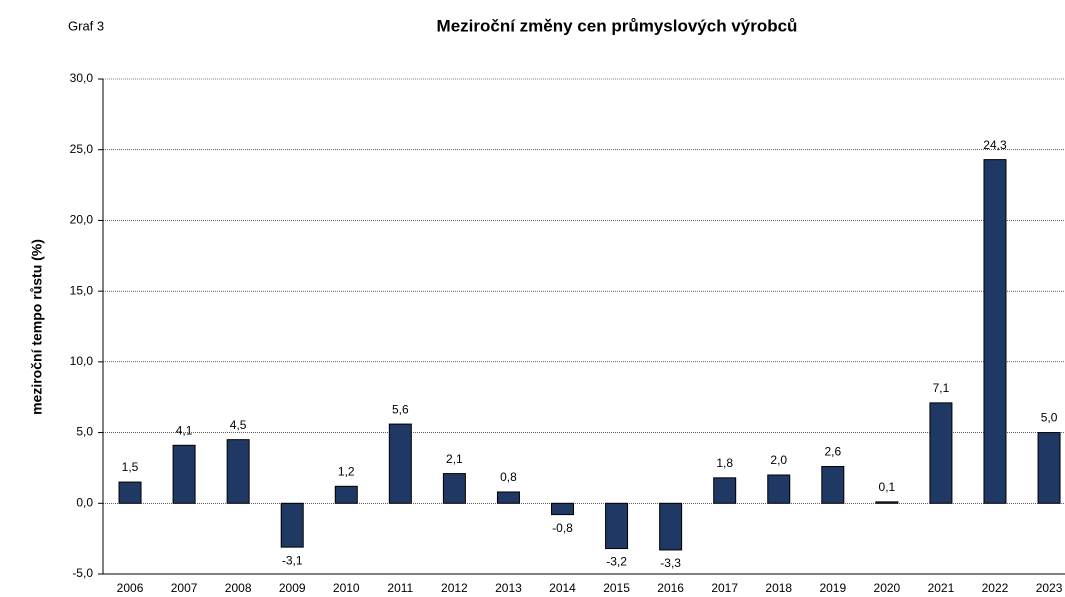 The height and width of the screenshot is (597, 1065). Describe the element at coordinates (995, 588) in the screenshot. I see `x-tick-label: 2022` at that location.